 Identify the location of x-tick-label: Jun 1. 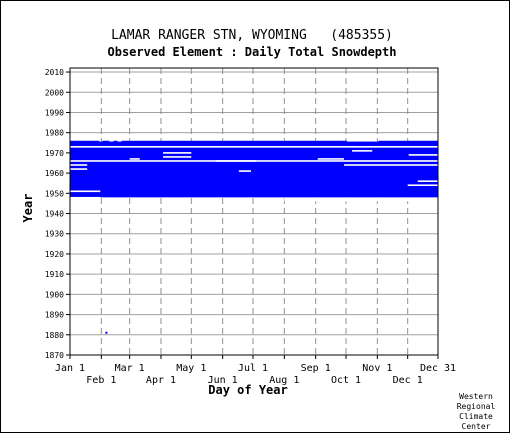
(223, 380).